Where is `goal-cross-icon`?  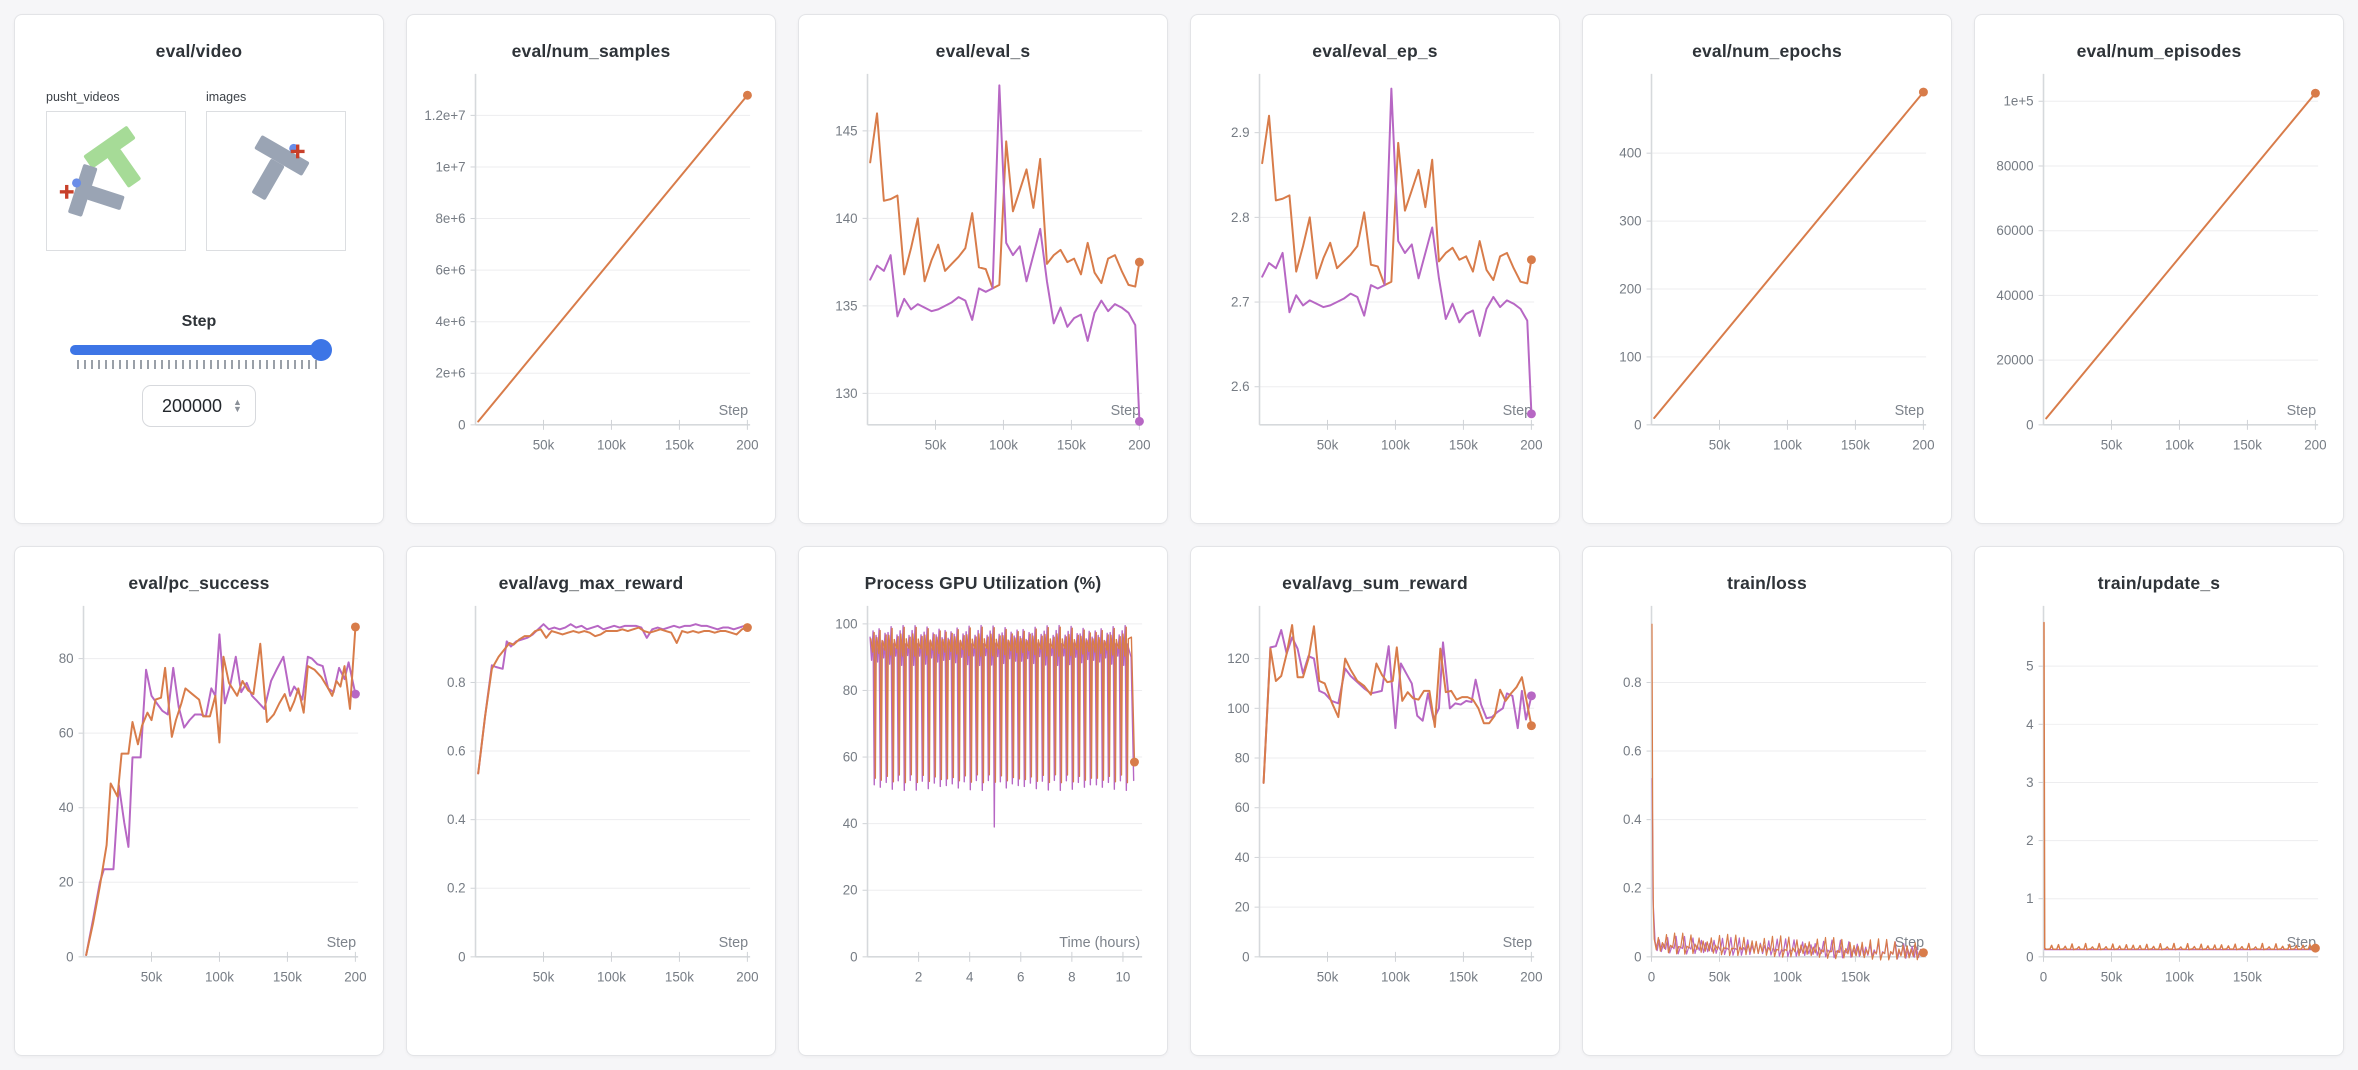
goal-cross-icon is located at coordinates (297, 151).